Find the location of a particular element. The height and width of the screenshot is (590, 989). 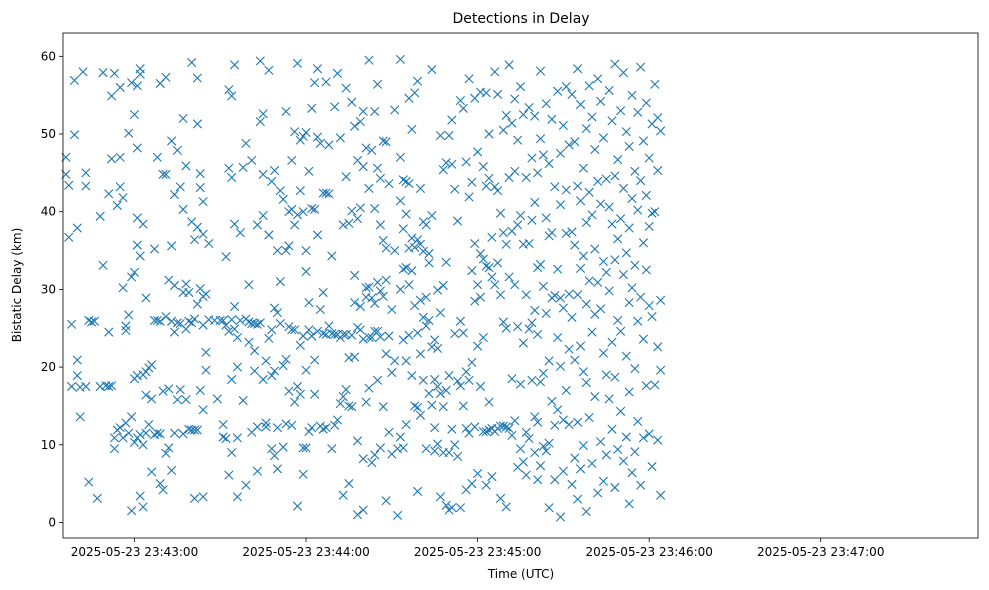

x-tick-label: 2025-05-23 23:44:00 is located at coordinates (305, 552).